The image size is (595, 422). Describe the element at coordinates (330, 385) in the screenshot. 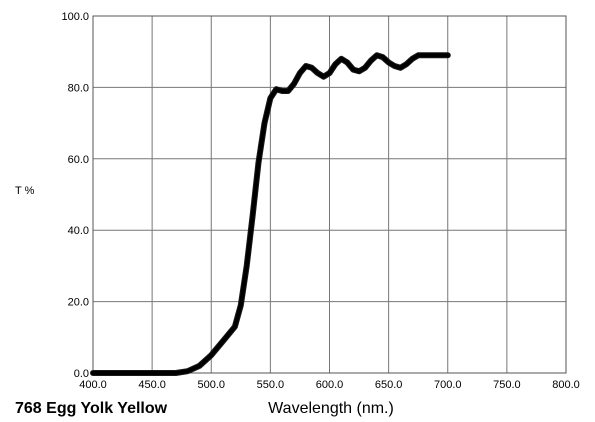

I see `x-tick-label: 600.0` at that location.